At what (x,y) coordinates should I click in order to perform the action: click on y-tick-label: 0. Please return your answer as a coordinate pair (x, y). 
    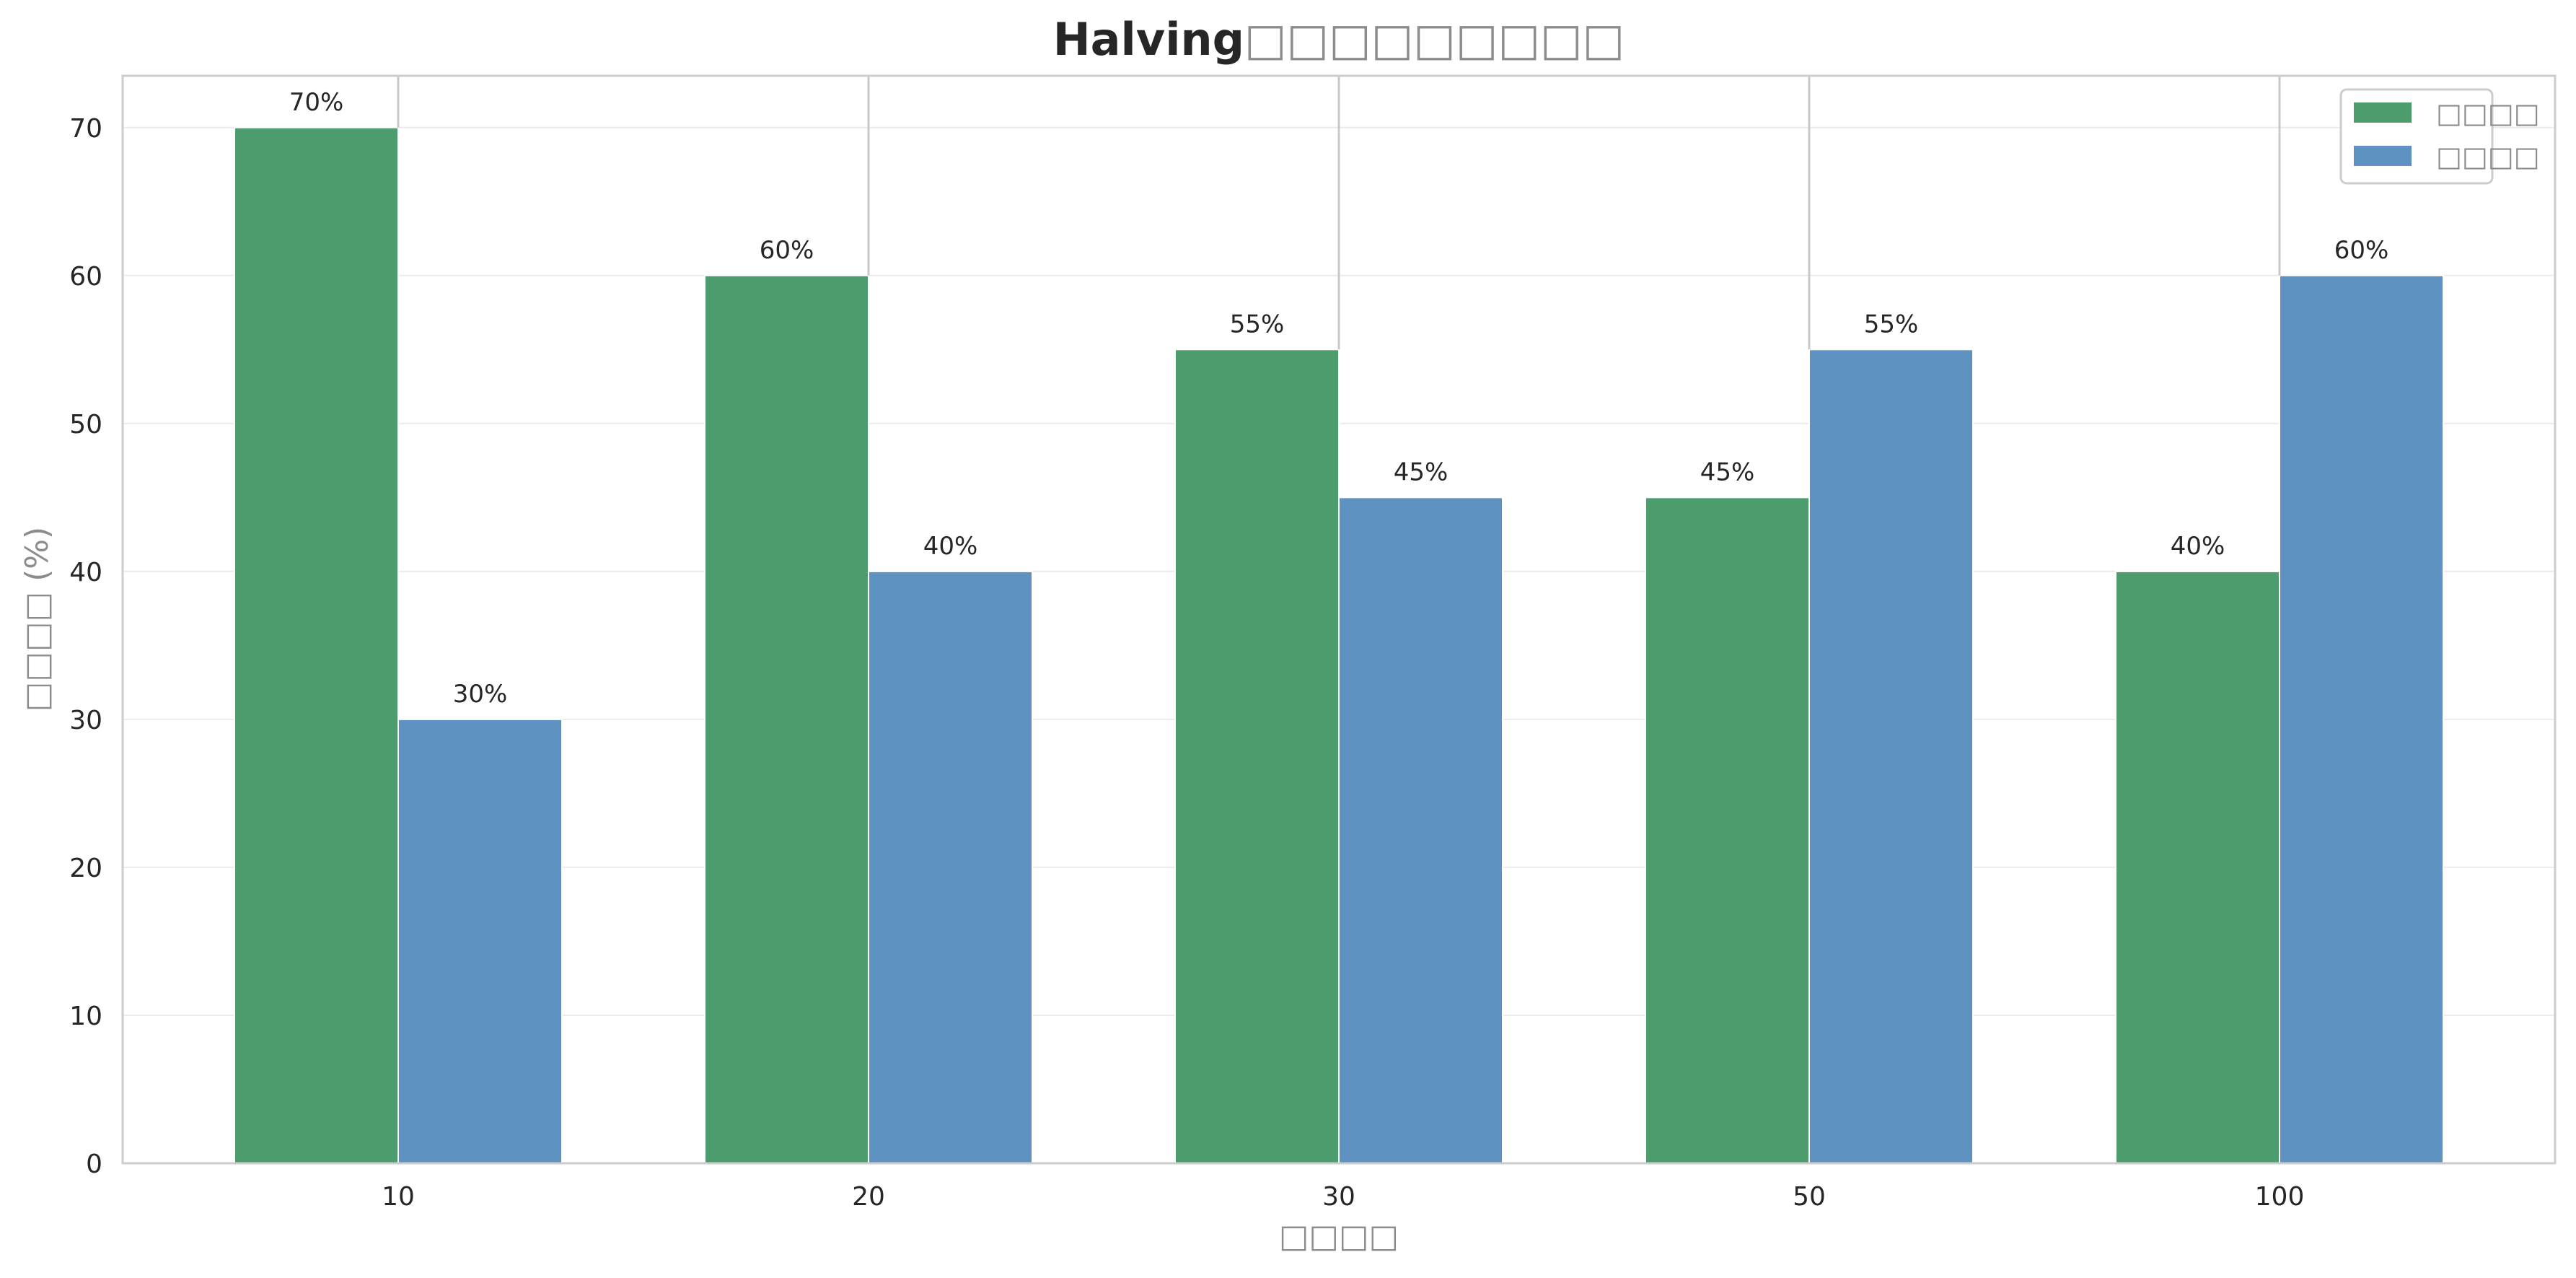
    Looking at the image, I should click on (94, 1164).